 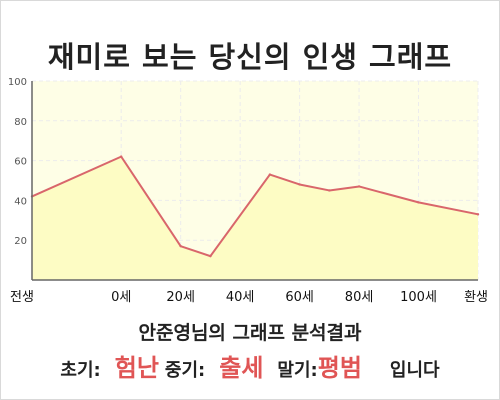 What do you see at coordinates (414, 370) in the screenshot?
I see `summary-ending: 입니다` at bounding box center [414, 370].